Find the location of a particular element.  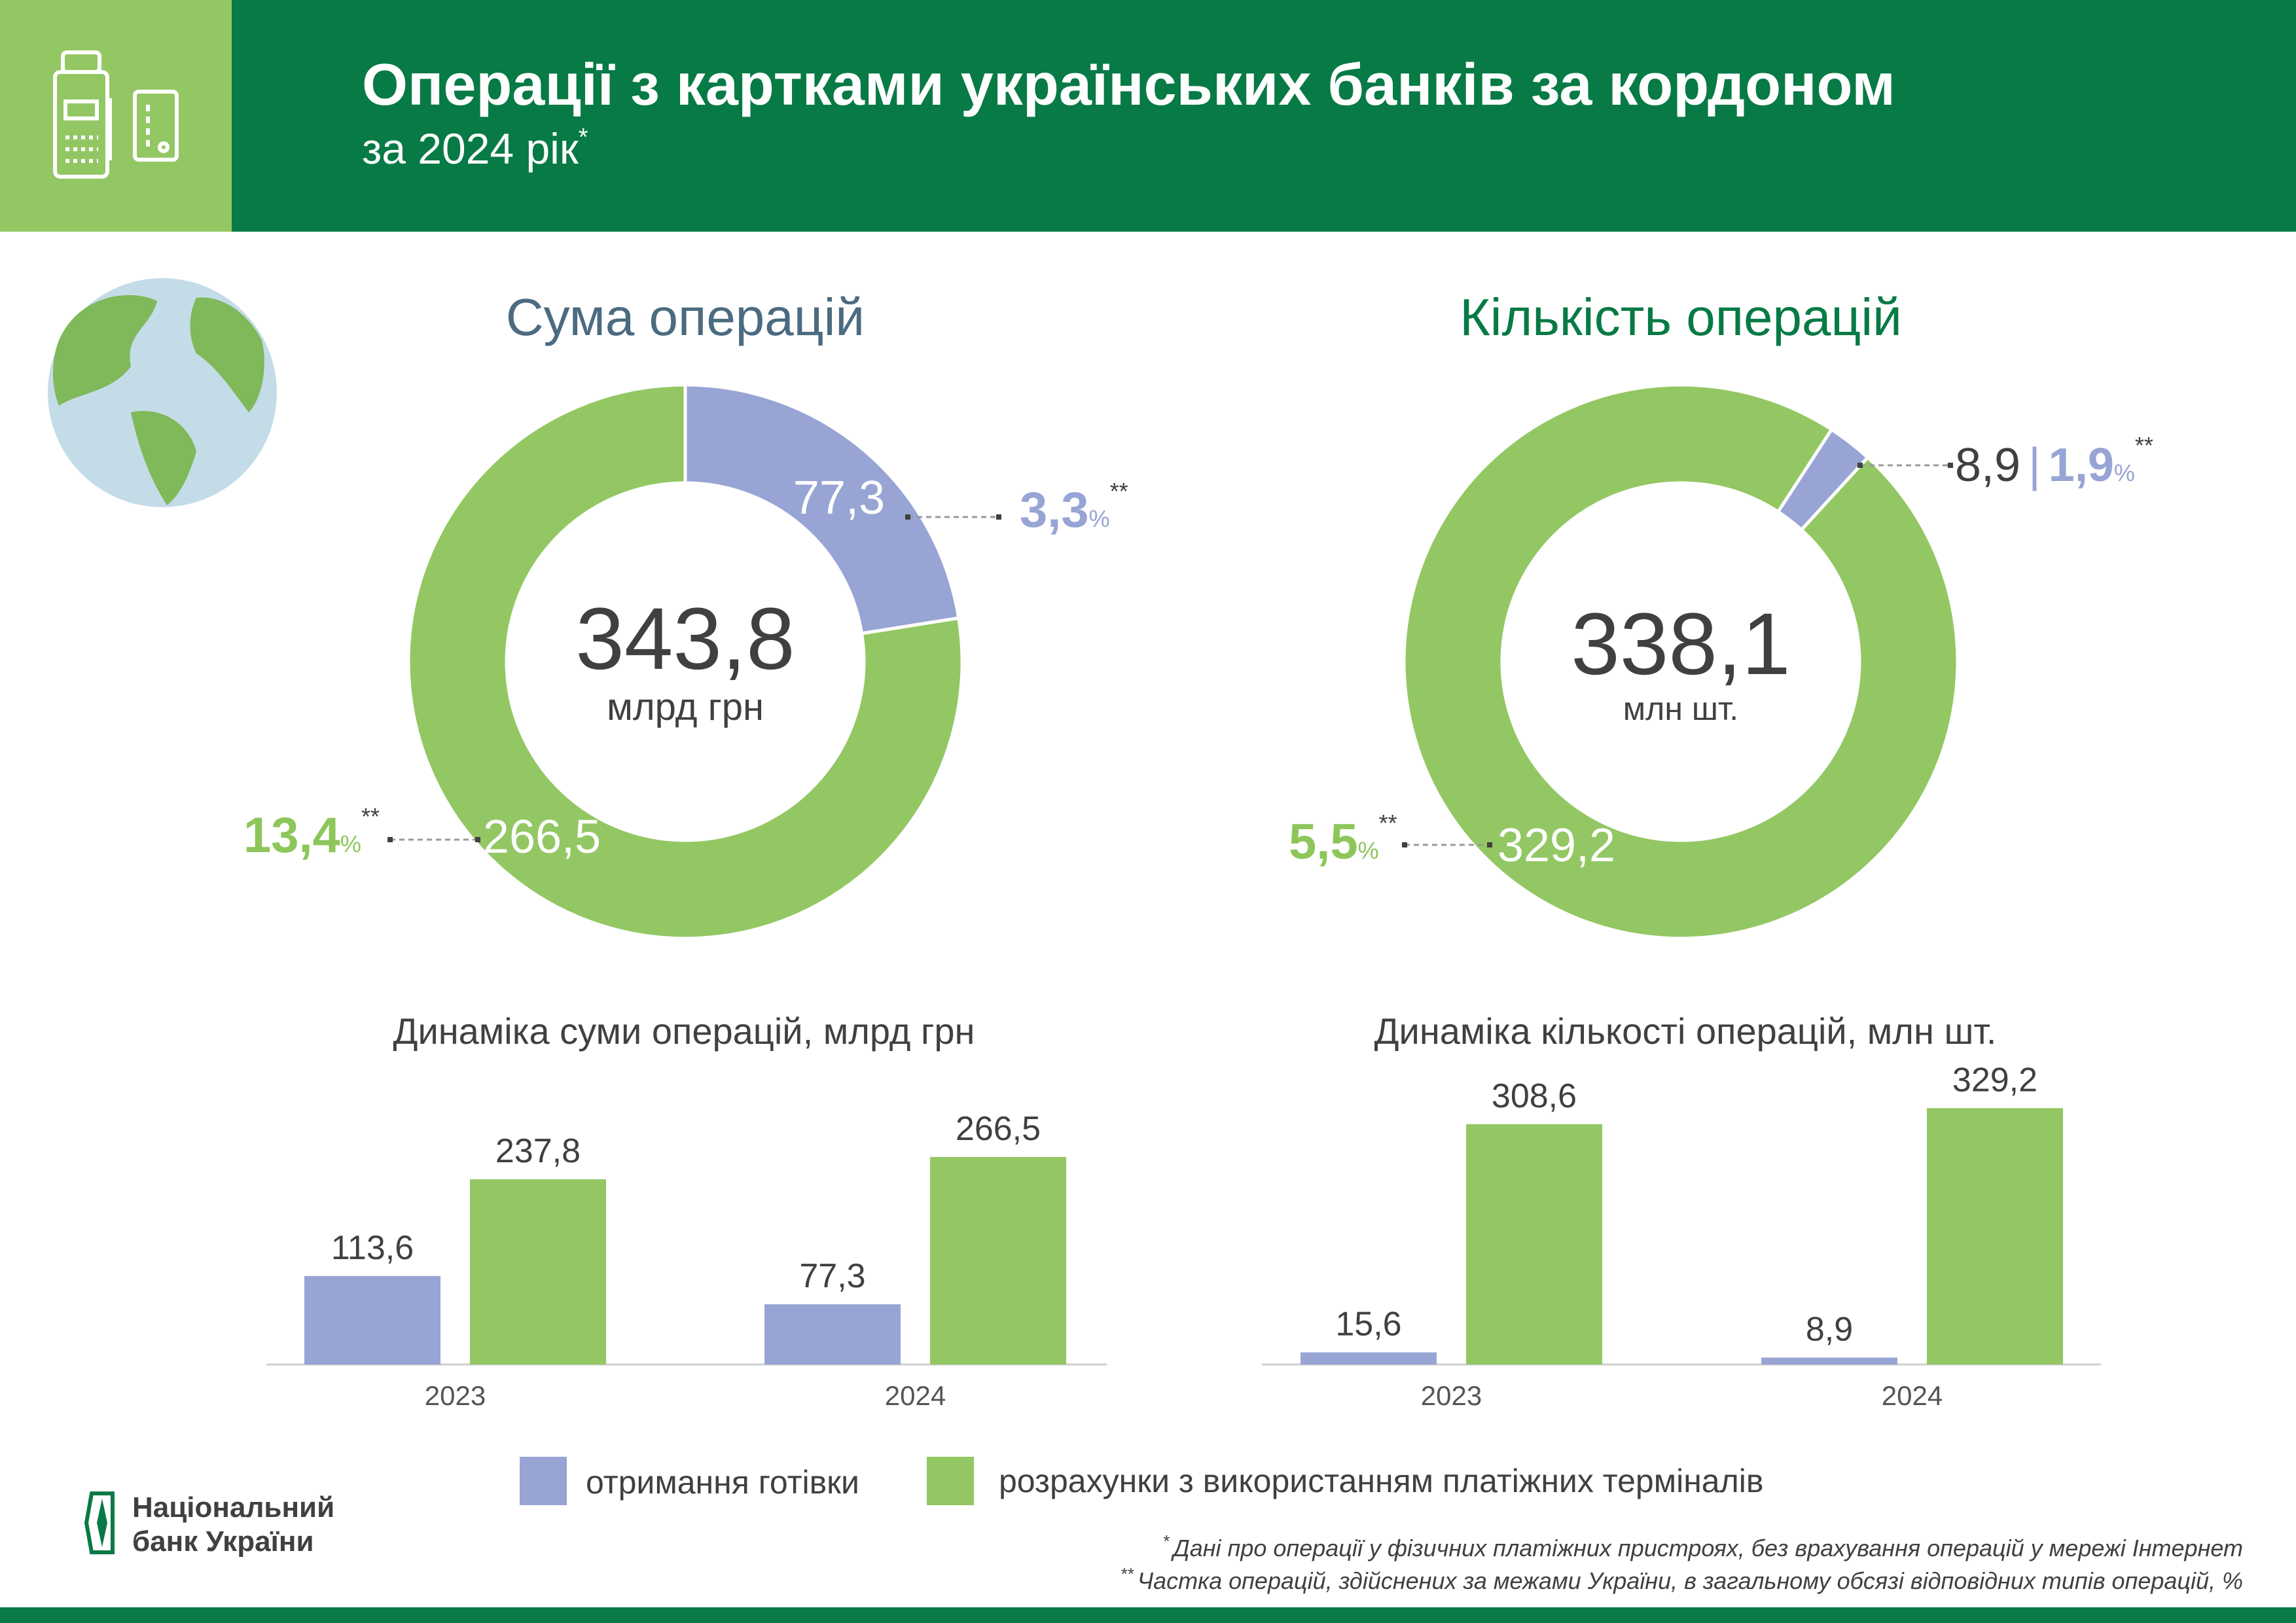

bar-value-label: 77,3 is located at coordinates (832, 1276).